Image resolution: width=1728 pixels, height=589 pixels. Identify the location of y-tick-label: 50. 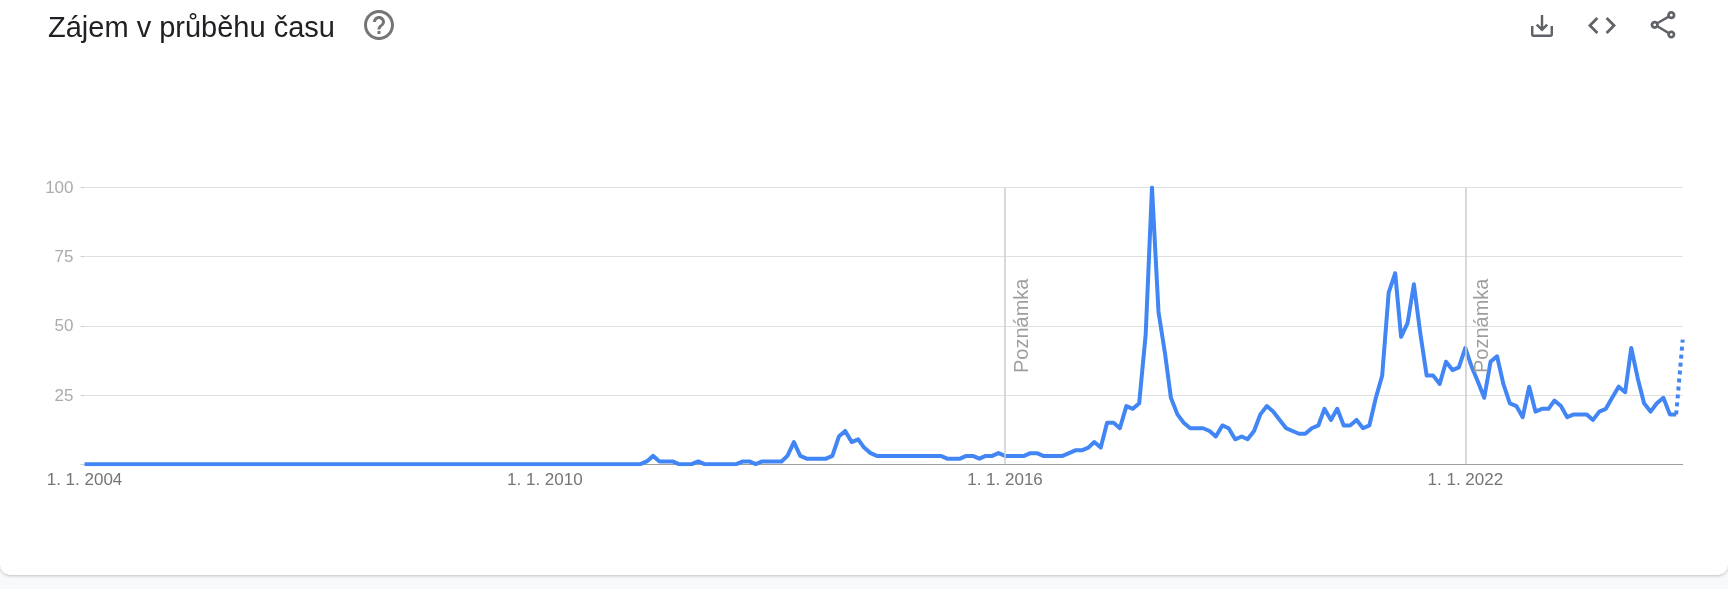
(64, 326).